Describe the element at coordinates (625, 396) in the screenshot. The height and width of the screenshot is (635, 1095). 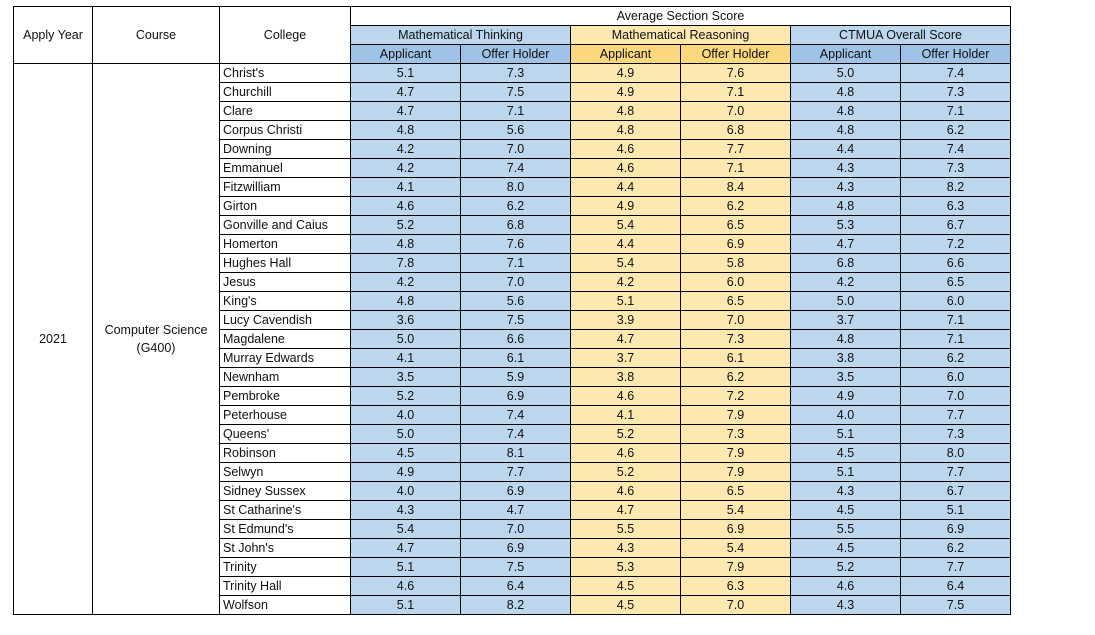
I see `mr-applicant-cell: 4.6` at that location.